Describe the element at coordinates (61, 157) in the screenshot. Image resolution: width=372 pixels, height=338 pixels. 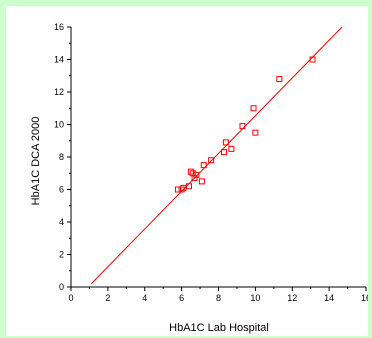
I see `y-tick-label: 8` at that location.